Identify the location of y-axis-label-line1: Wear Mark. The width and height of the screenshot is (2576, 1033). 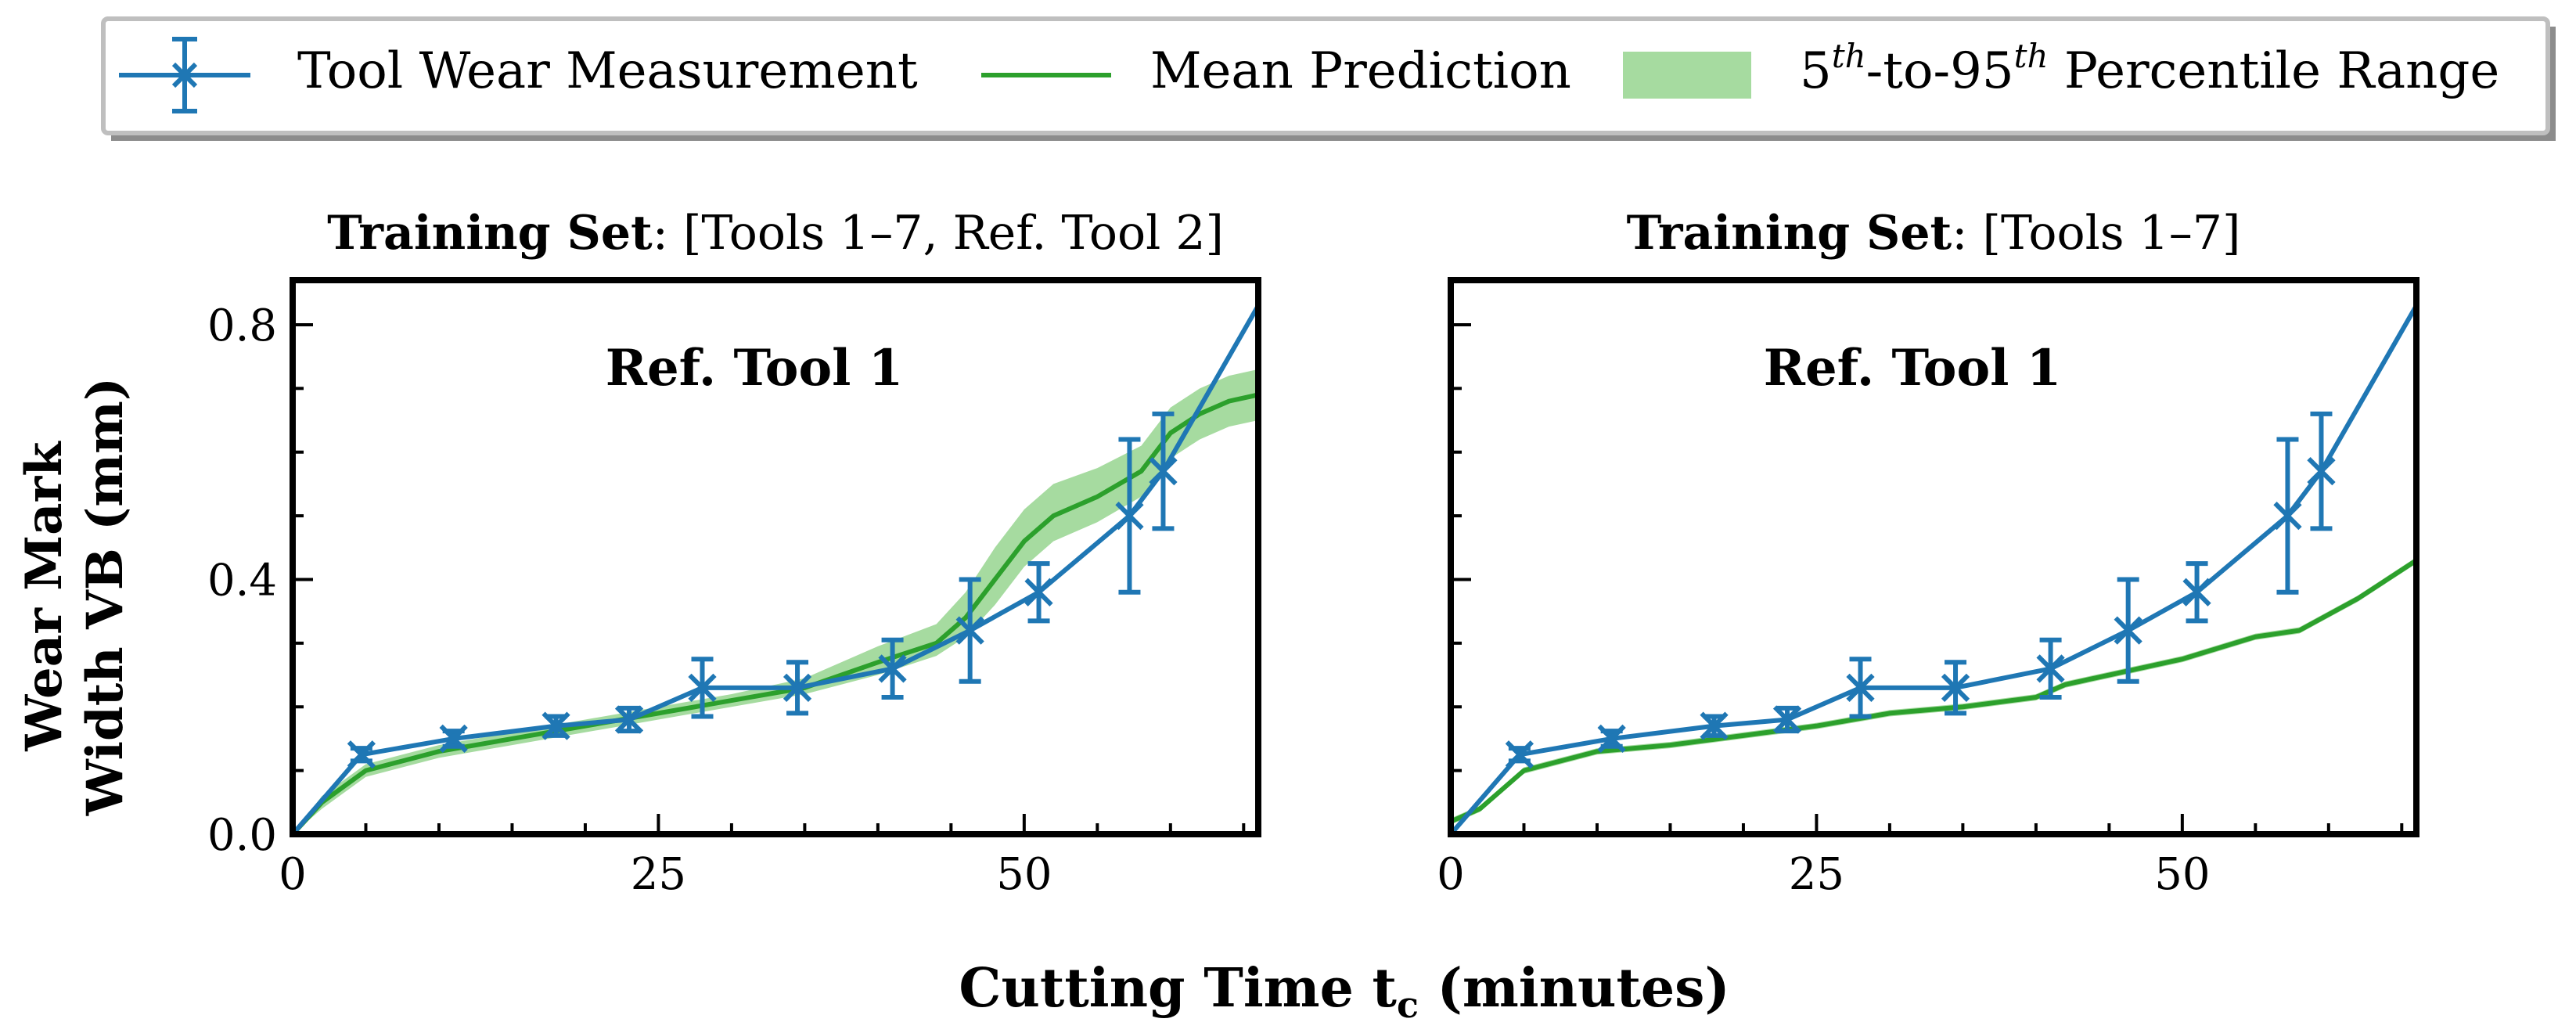
(44, 596).